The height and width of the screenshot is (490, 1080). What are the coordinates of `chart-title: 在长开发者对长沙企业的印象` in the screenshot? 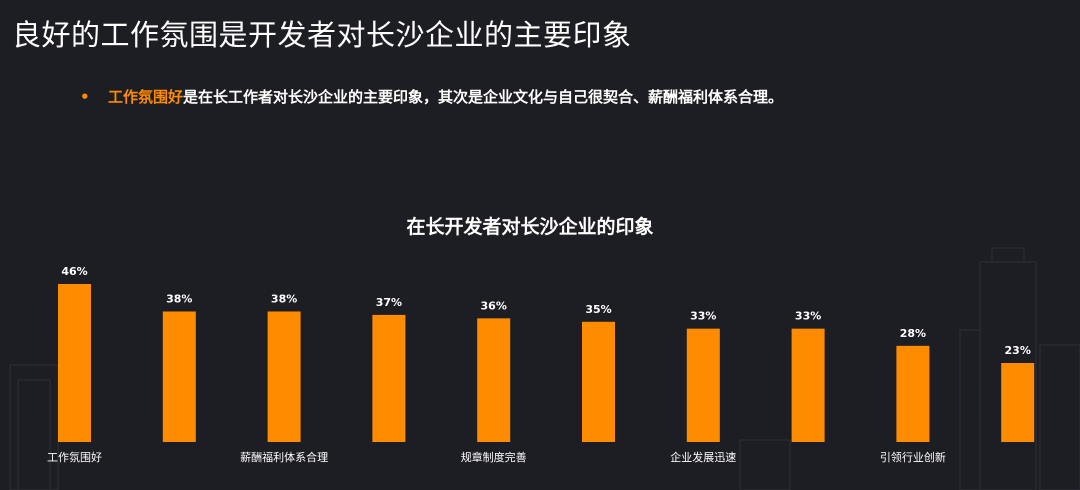 It's located at (530, 227).